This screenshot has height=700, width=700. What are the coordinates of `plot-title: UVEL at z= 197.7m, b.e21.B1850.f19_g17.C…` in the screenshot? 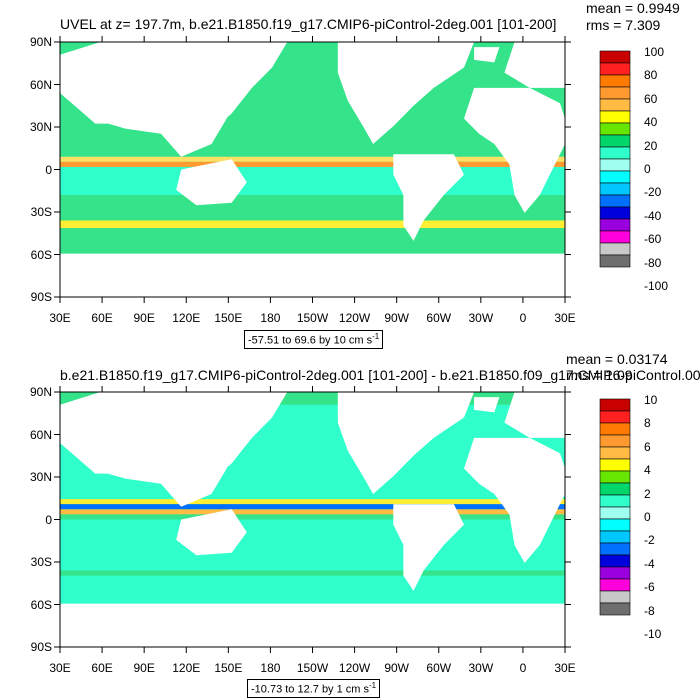 It's located at (308, 24).